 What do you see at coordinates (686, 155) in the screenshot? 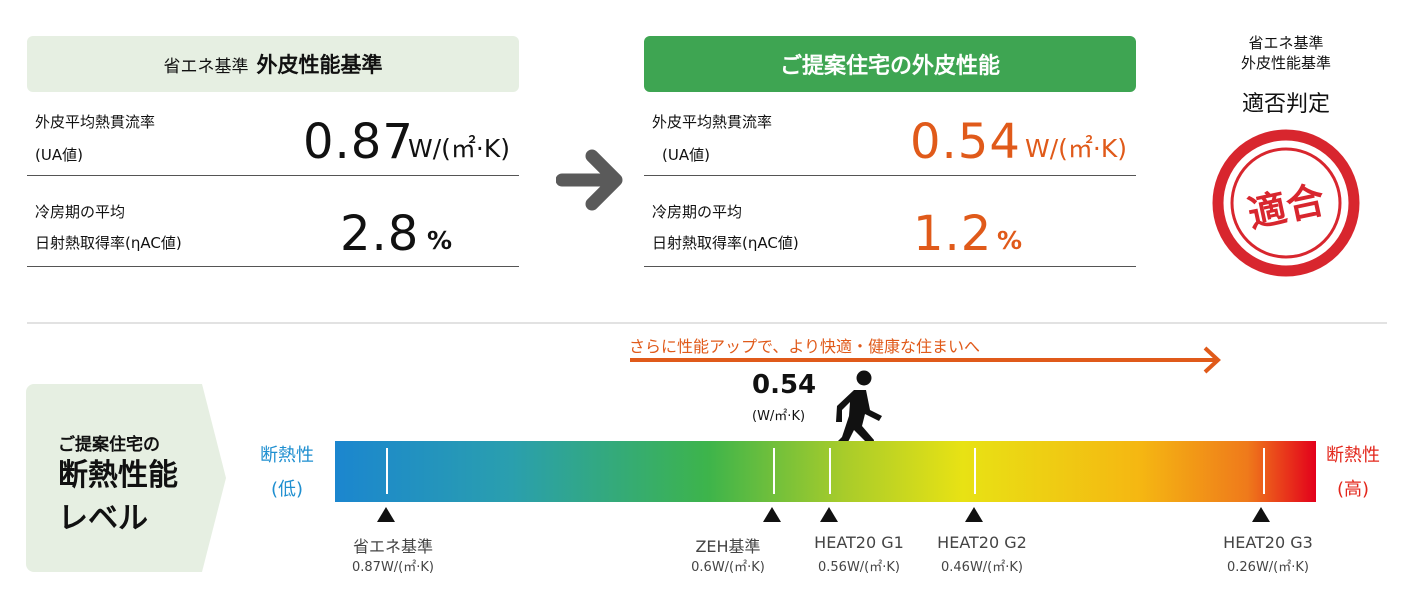
I see `proposal-ua-label-2: (UA値)` at bounding box center [686, 155].